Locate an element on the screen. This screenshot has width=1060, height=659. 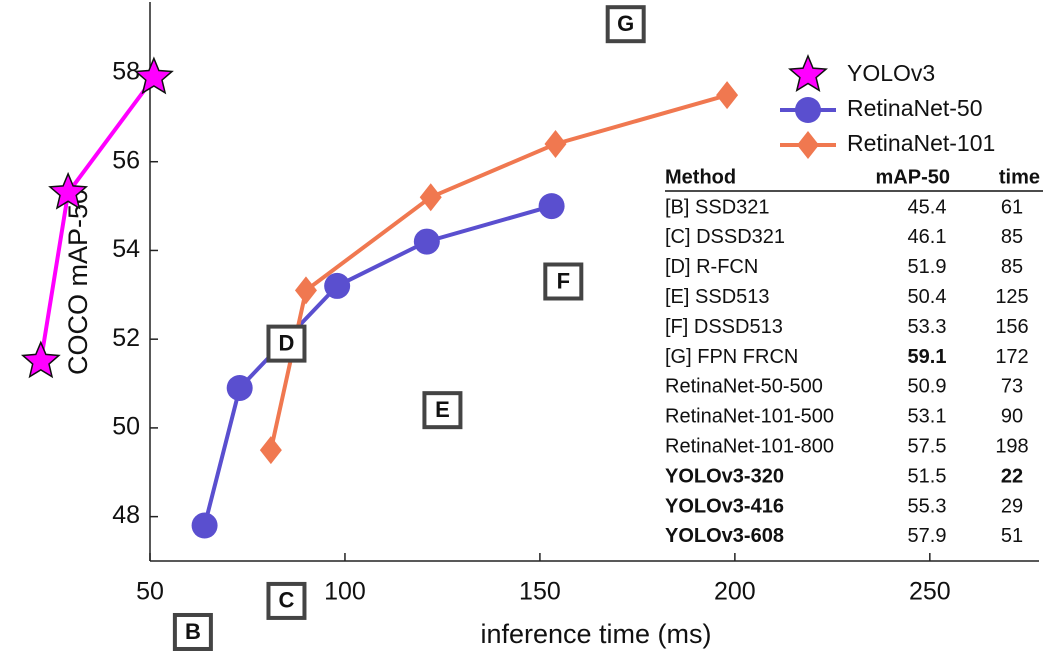
x-tick-label: 250 is located at coordinates (930, 592).